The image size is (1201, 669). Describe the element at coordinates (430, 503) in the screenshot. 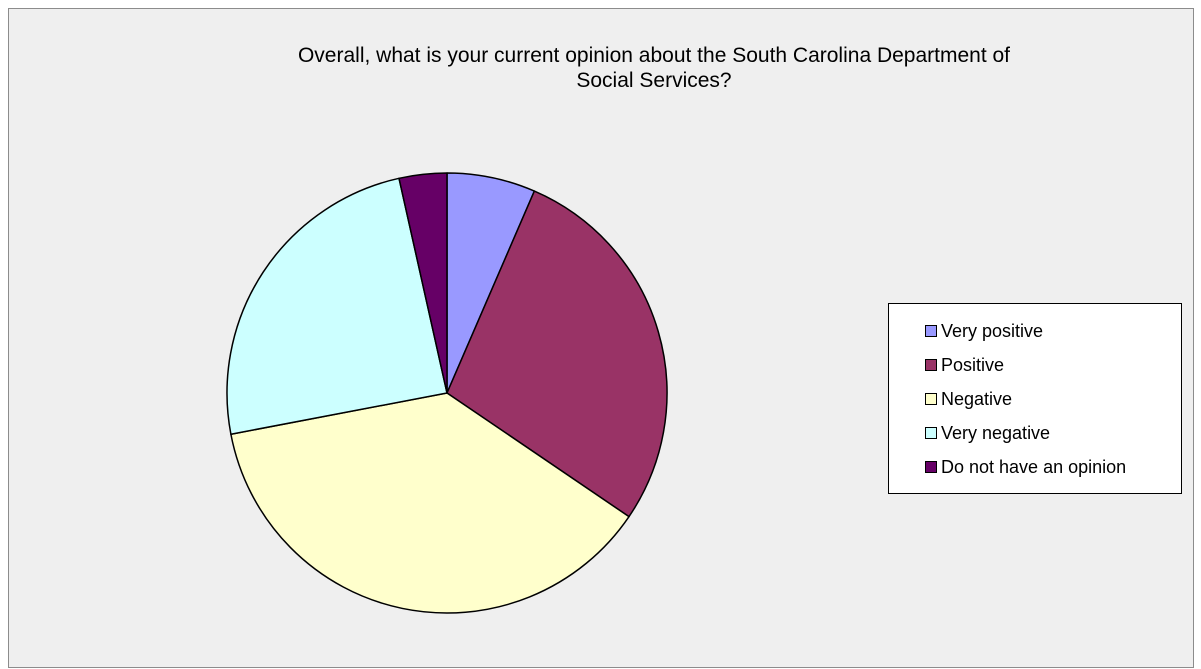

I see `pie-slice-negative` at that location.